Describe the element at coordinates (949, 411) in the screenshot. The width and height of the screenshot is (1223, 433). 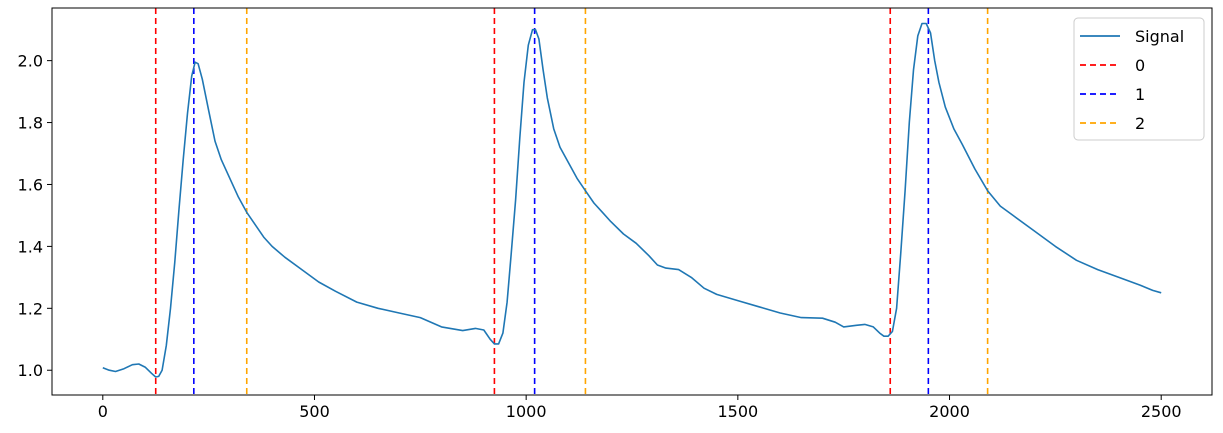
I see `x-tick-label: 2000` at that location.